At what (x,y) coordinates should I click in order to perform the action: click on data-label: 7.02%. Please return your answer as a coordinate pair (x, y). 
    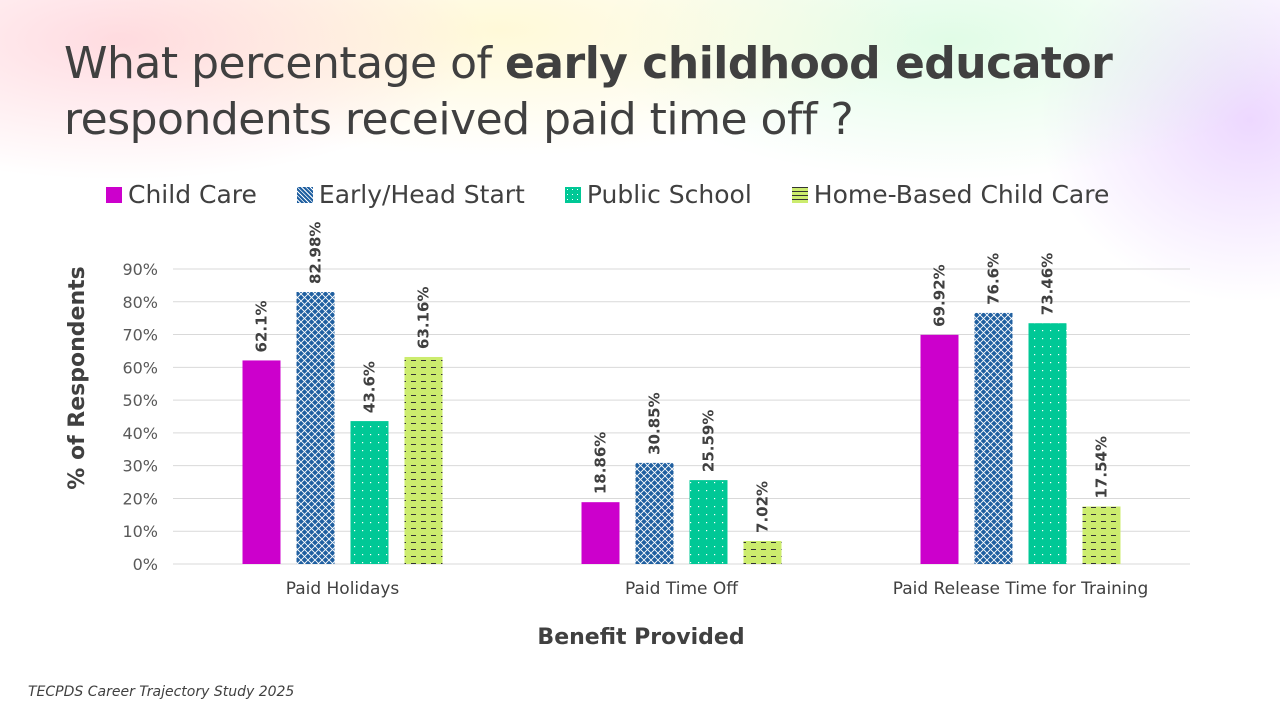
    Looking at the image, I should click on (763, 507).